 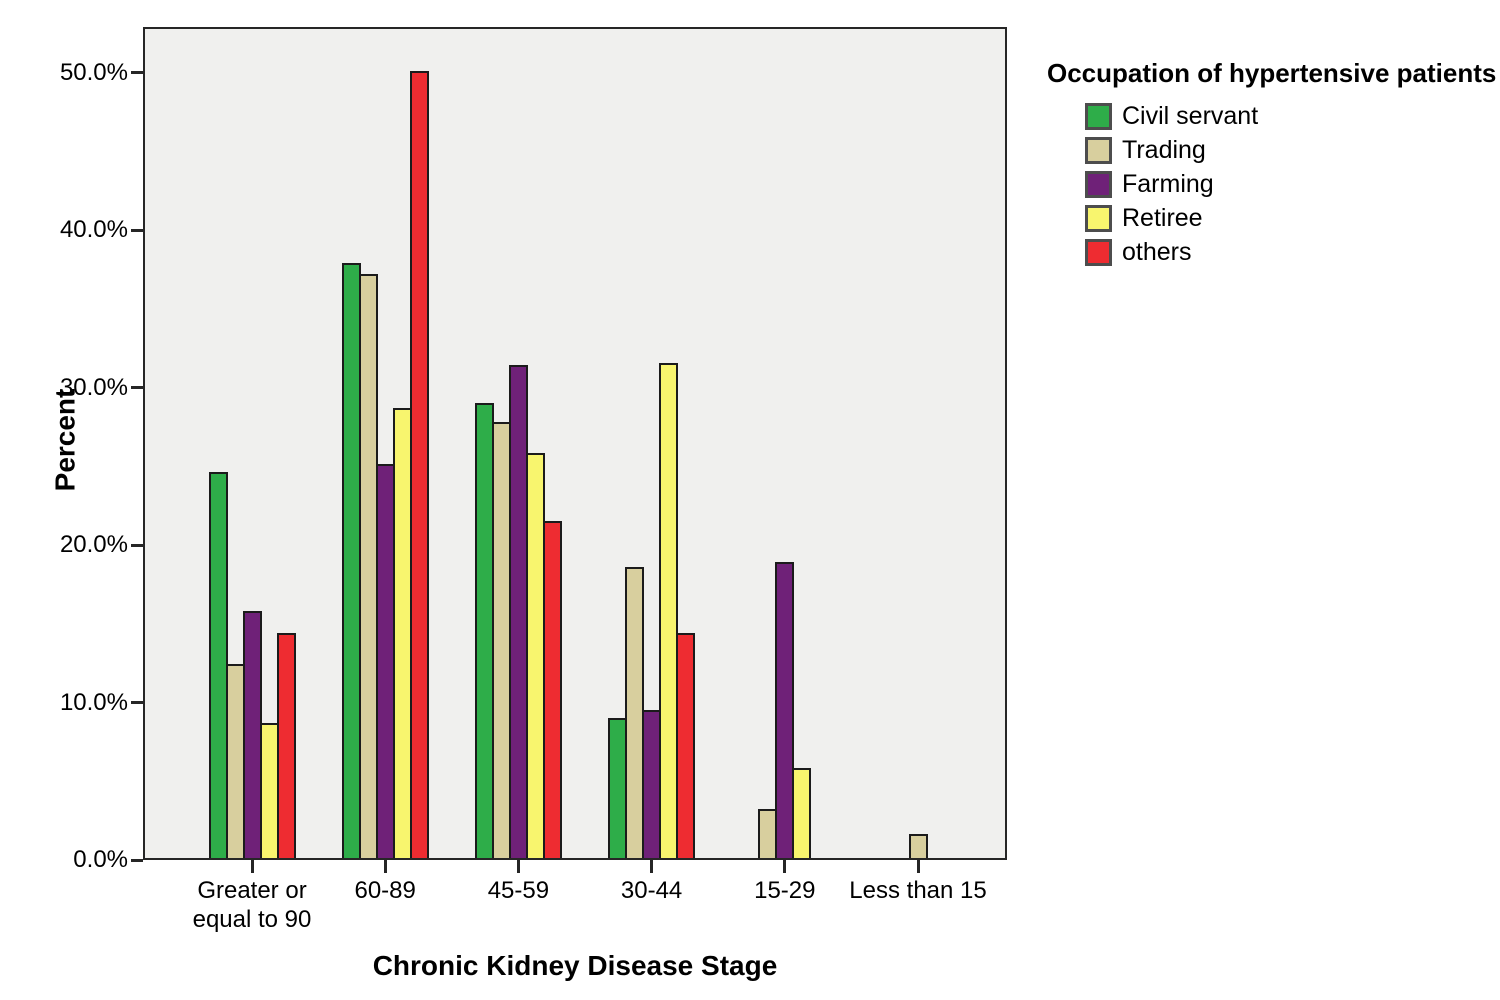 What do you see at coordinates (252, 905) in the screenshot?
I see `x-tick-label-greater-or-equal-to-90: Greater or equal to 90` at bounding box center [252, 905].